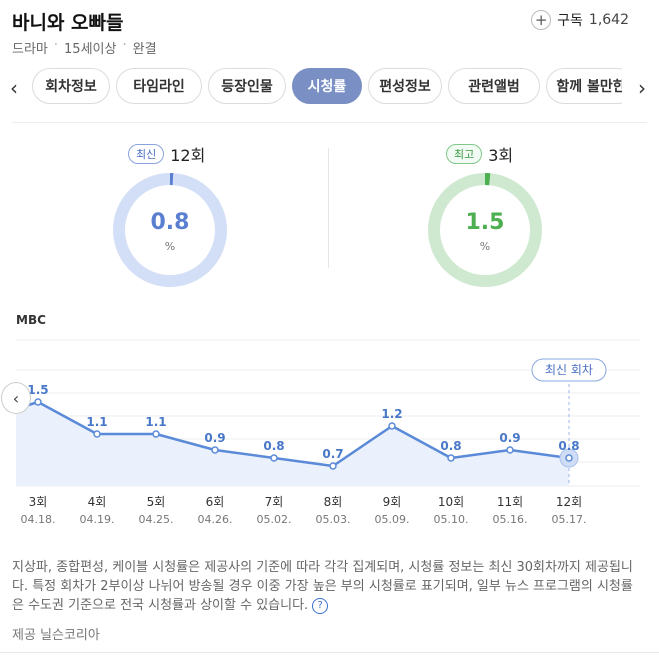  What do you see at coordinates (391, 414) in the screenshot?
I see `data-label: 1.2` at bounding box center [391, 414].